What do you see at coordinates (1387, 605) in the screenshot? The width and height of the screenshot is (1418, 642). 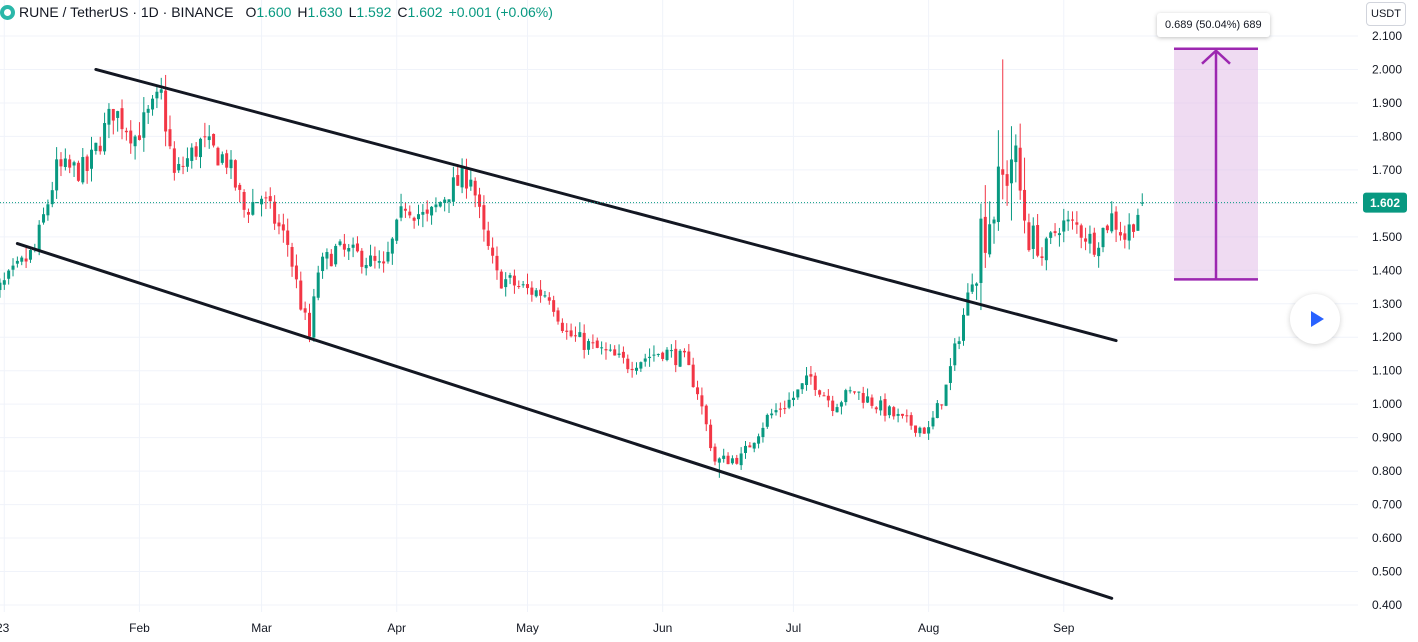 I see `price-tick-label: 0.400` at bounding box center [1387, 605].